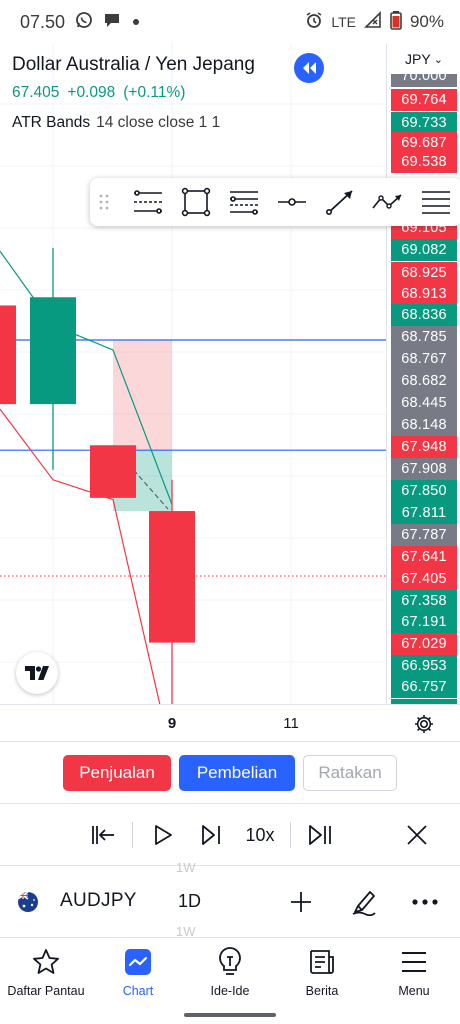 This screenshot has width=460, height=1024. What do you see at coordinates (424, 724) in the screenshot?
I see `gear-icon` at bounding box center [424, 724].